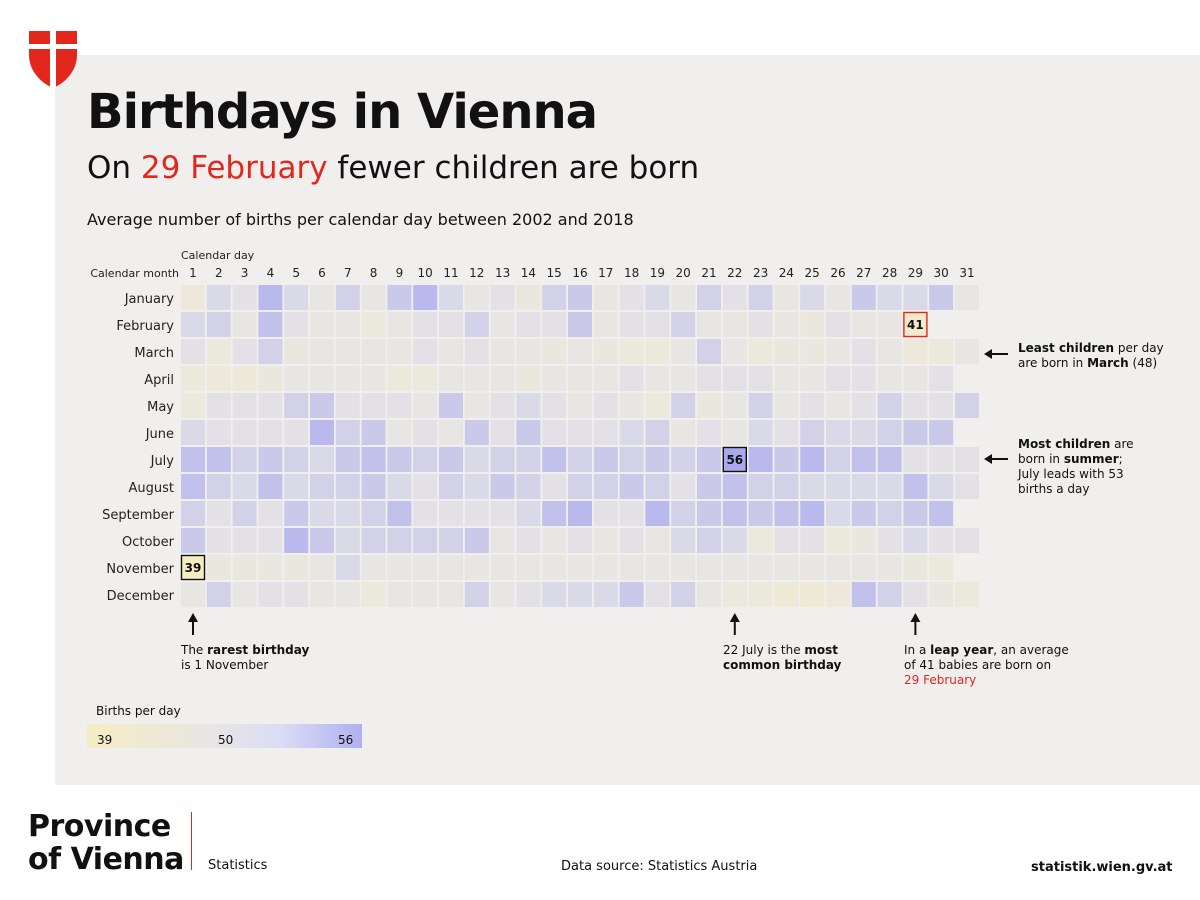 The image size is (1200, 900). What do you see at coordinates (889, 273) in the screenshot?
I see `day-tick-label: 28` at bounding box center [889, 273].